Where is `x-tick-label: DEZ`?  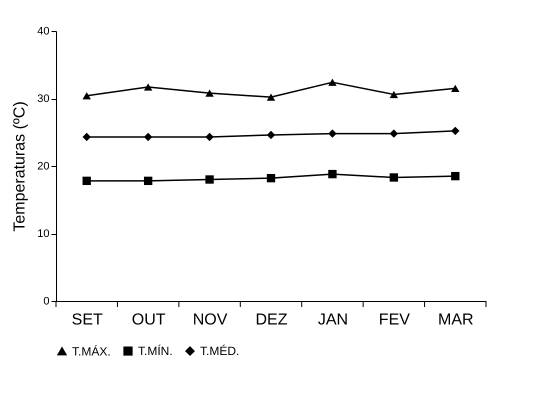 x-tick-label: DEZ is located at coordinates (272, 320).